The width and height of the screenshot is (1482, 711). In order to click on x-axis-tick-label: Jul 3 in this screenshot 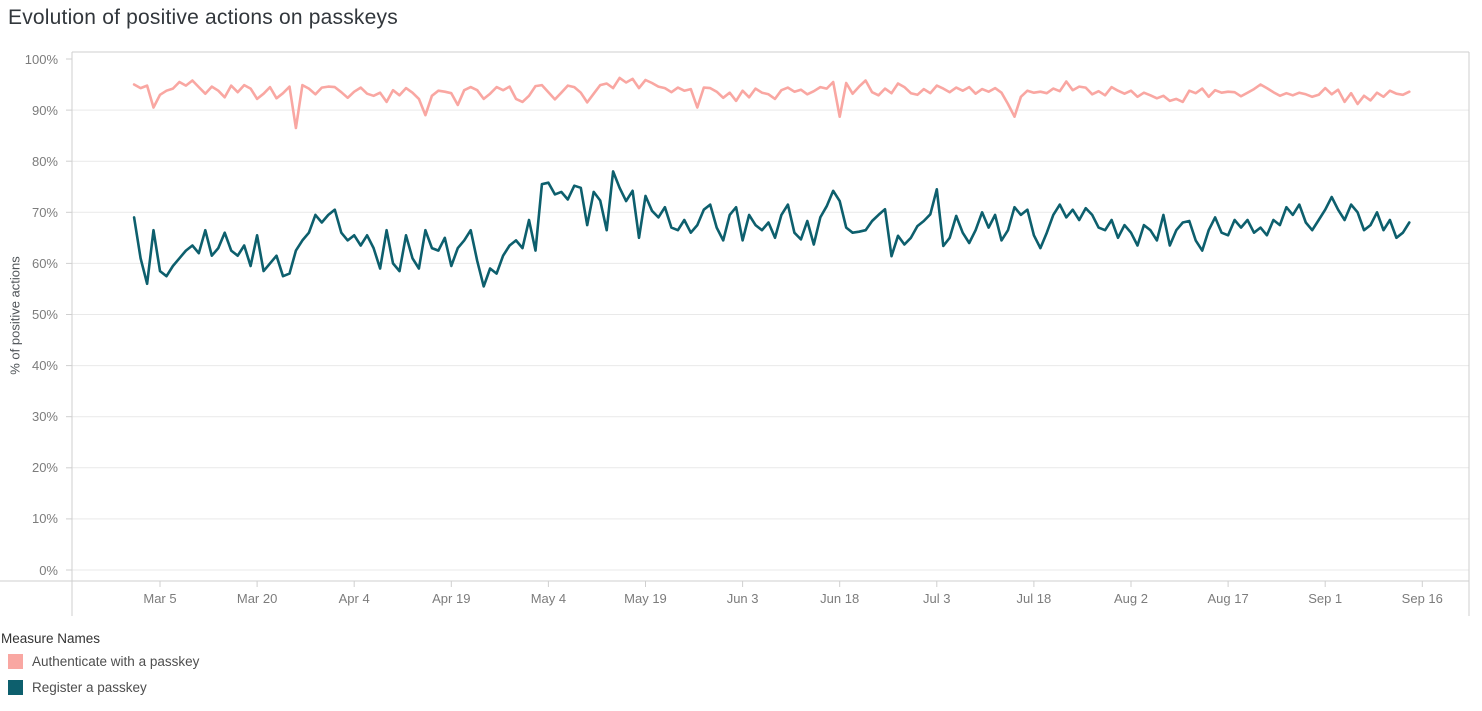, I will do `click(937, 598)`.